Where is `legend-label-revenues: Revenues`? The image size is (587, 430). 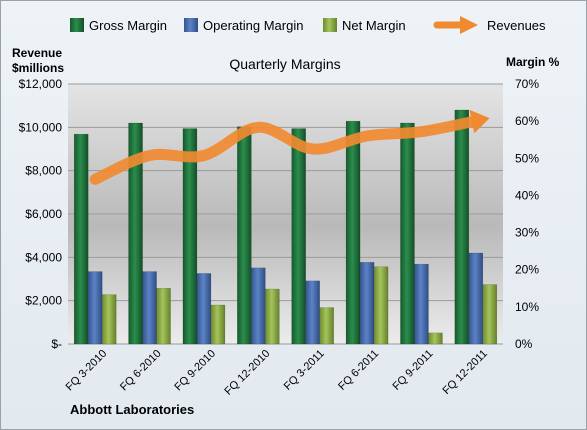 legend-label-revenues: Revenues is located at coordinates (516, 25).